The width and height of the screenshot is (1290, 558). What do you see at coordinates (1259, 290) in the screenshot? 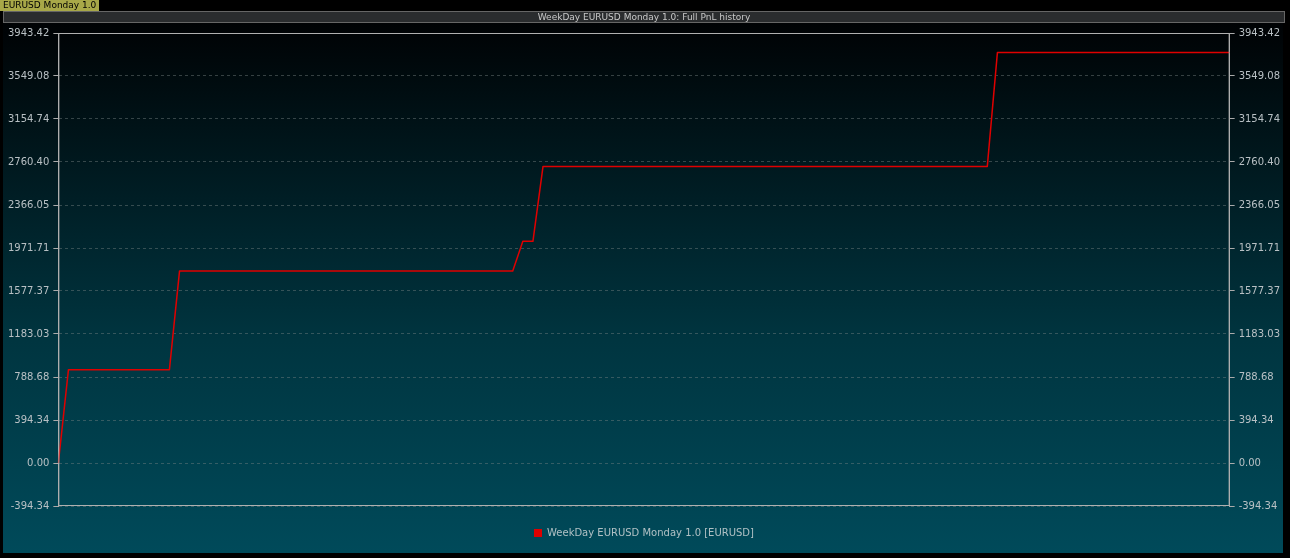
I see `y2-tick-label: 1577.37` at bounding box center [1259, 290].